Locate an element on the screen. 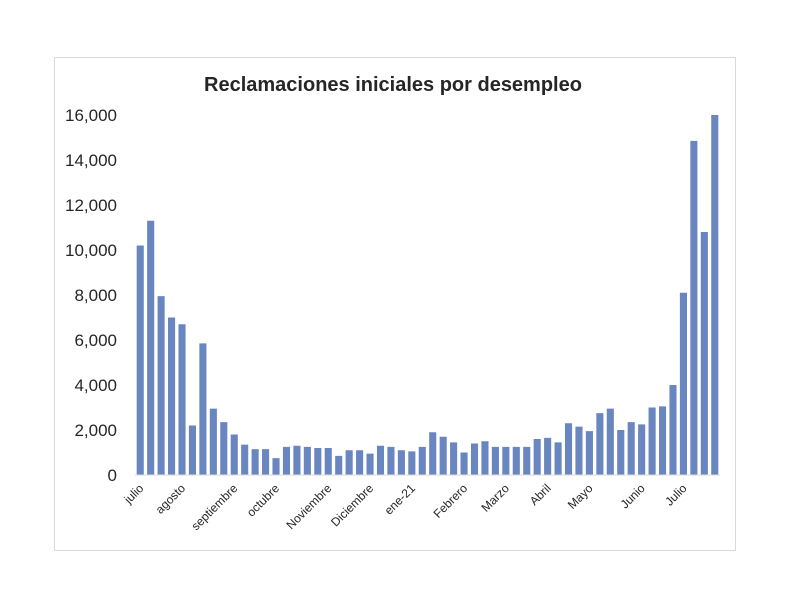 The image size is (792, 612). x-tick-label: Marzo is located at coordinates (495, 498).